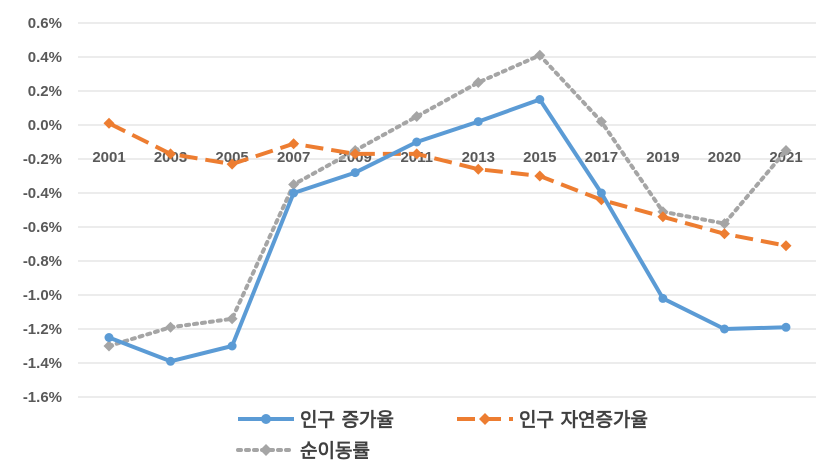 The width and height of the screenshot is (825, 473). I want to click on y-tick-label: -0.8%, so click(42, 261).